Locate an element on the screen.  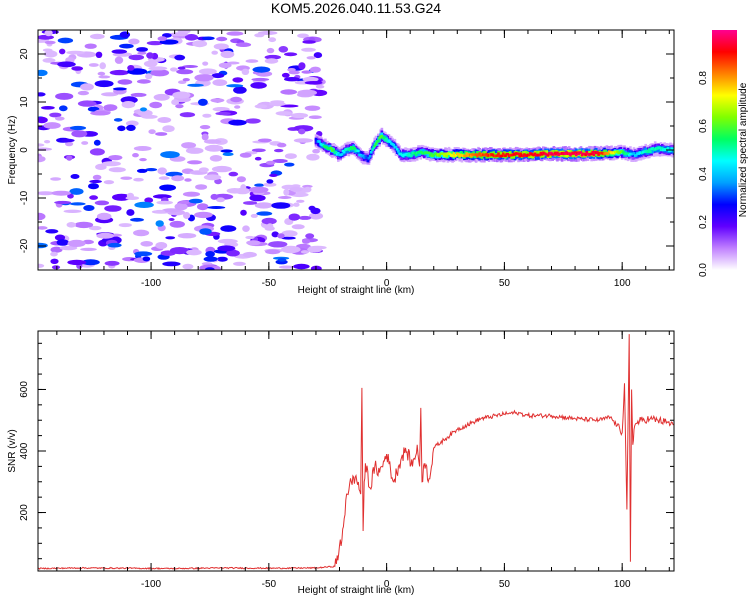
y-tick-label: -20 is located at coordinates (24, 245).